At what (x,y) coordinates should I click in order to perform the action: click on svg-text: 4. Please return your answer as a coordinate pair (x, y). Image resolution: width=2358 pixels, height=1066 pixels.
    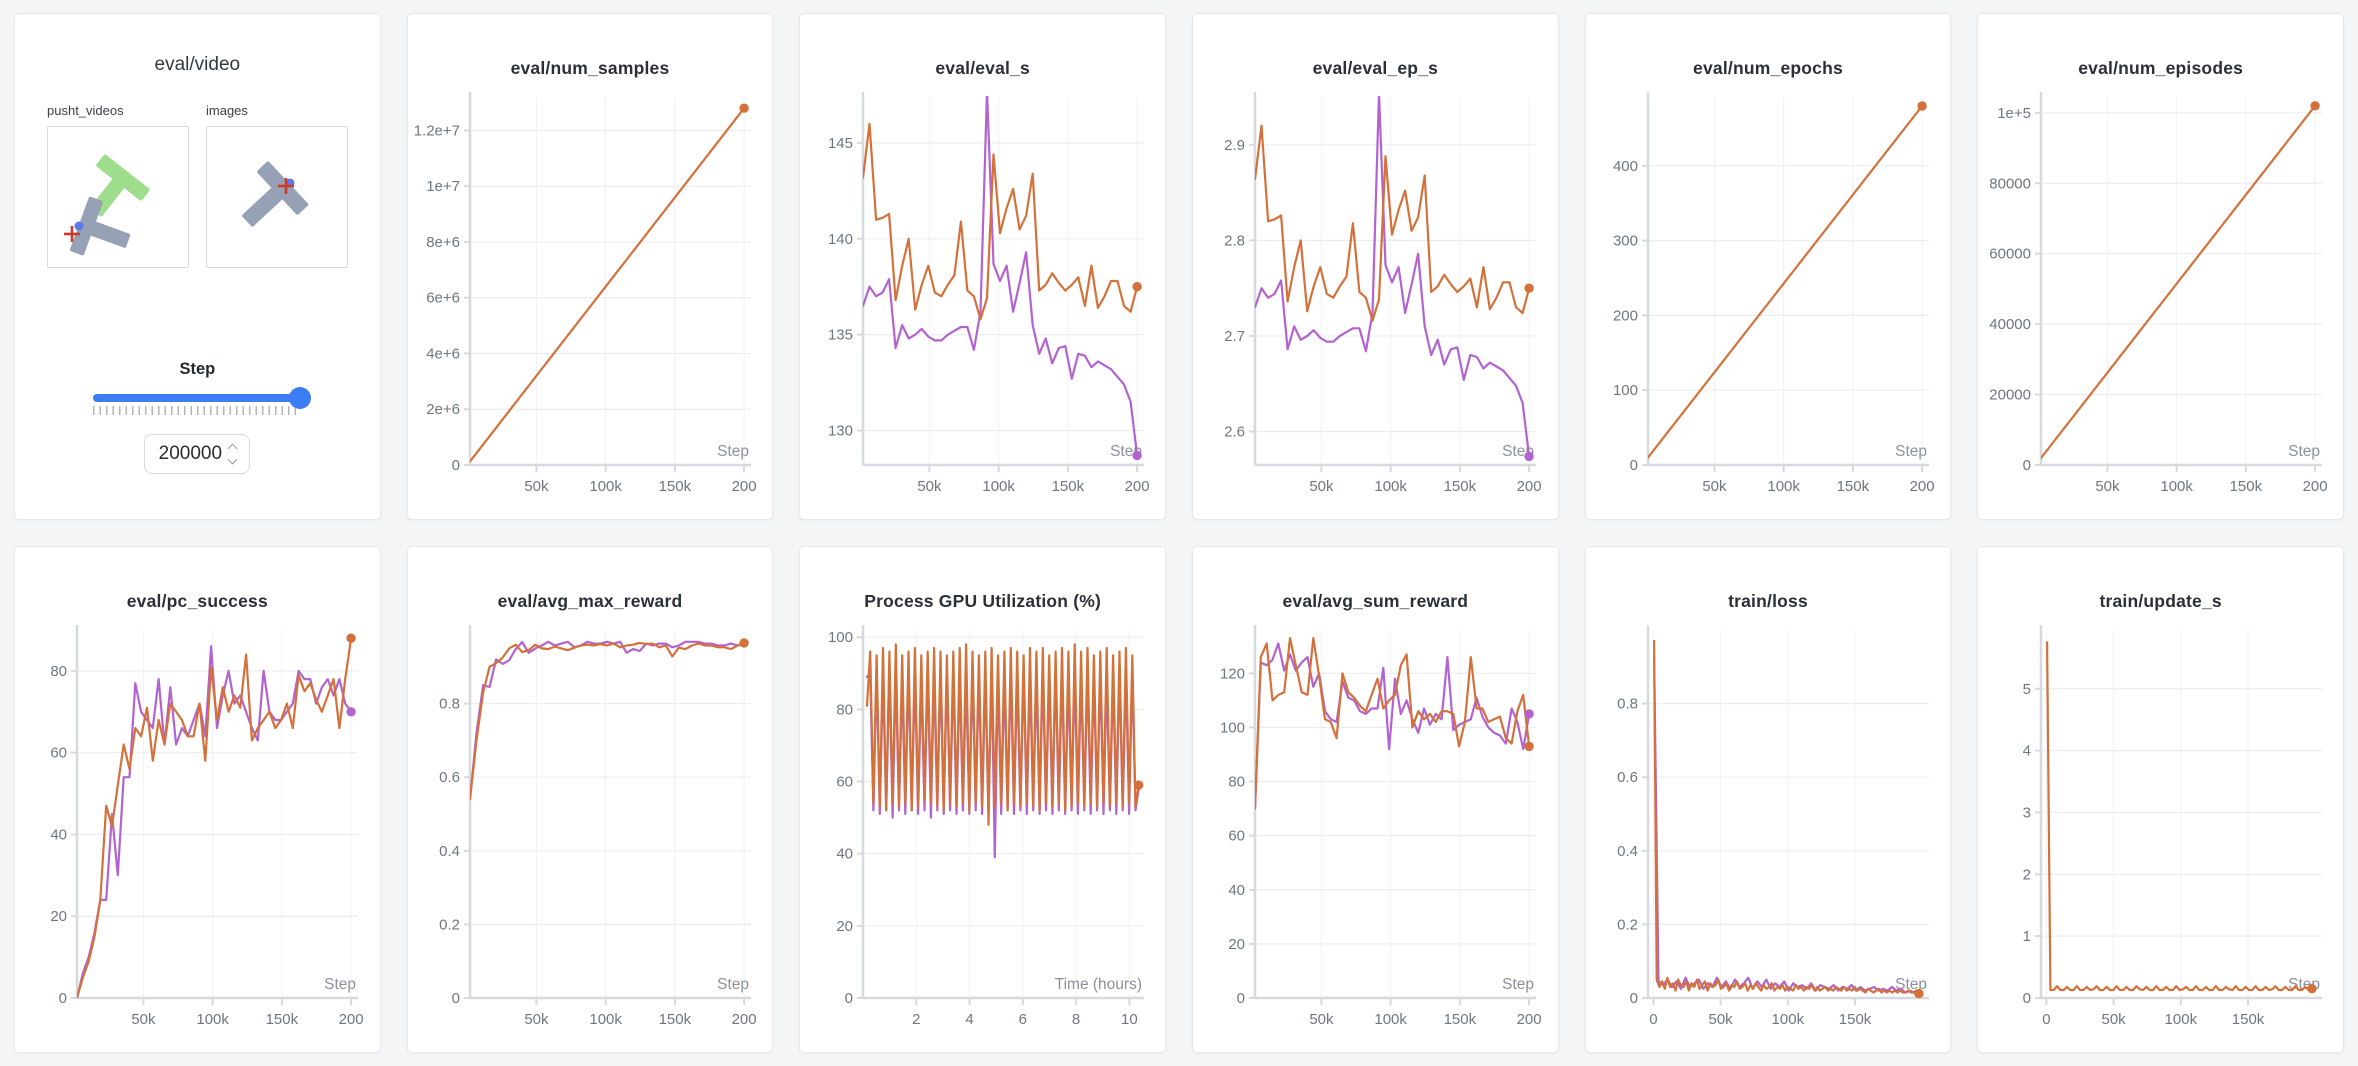
    Looking at the image, I should click on (2026, 751).